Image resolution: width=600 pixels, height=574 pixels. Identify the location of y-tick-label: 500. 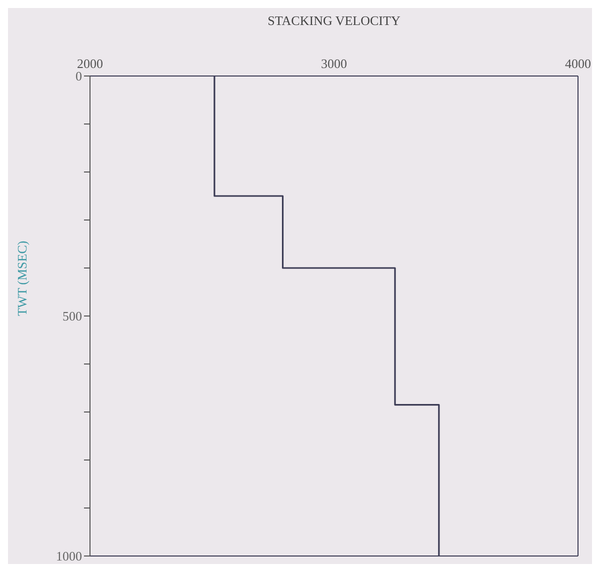
(72, 316).